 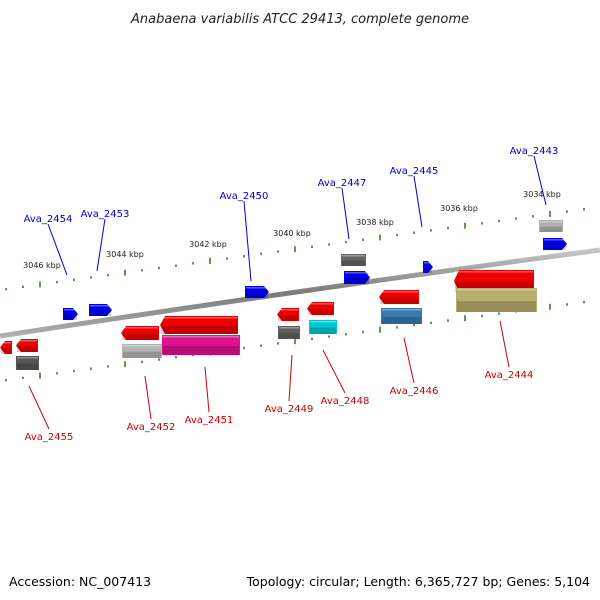 What do you see at coordinates (414, 171) in the screenshot?
I see `forward-gene-label: Ava_2445` at bounding box center [414, 171].